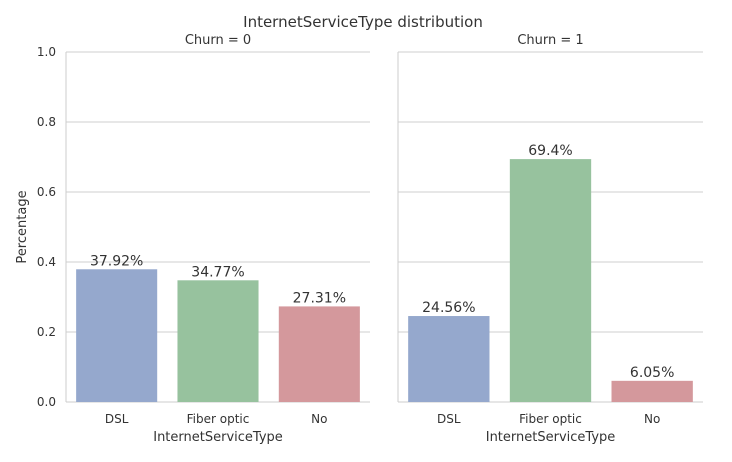  I want to click on y-tick-label: 1.0, so click(46, 52).